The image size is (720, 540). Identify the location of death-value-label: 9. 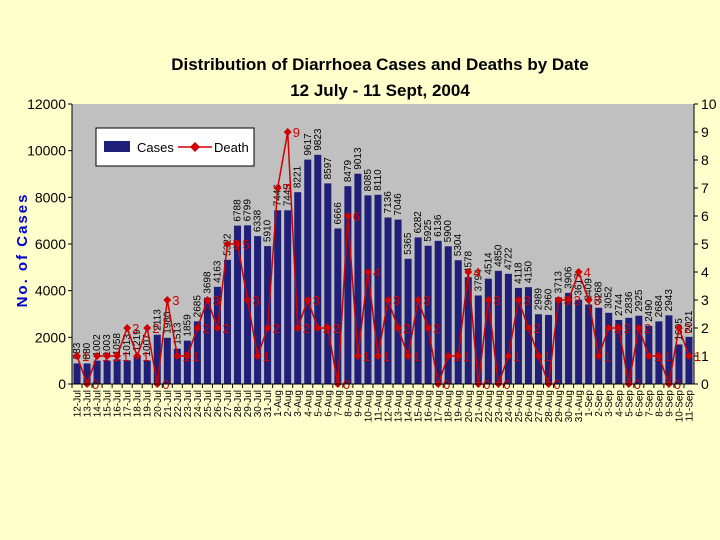
(296, 132).